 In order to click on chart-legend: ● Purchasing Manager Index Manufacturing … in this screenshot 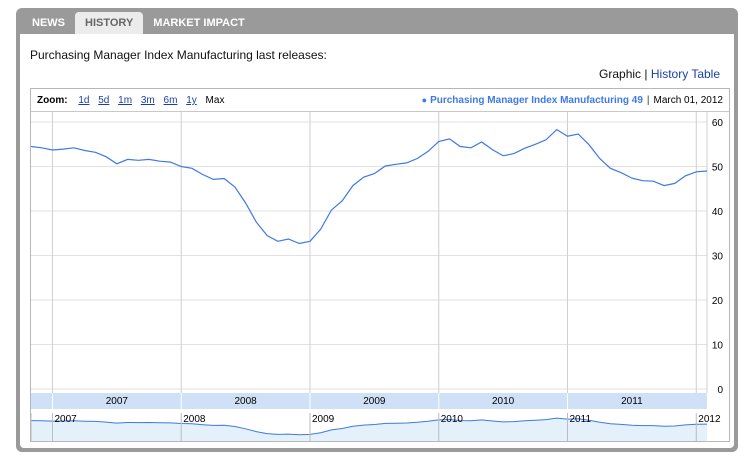, I will do `click(572, 100)`.